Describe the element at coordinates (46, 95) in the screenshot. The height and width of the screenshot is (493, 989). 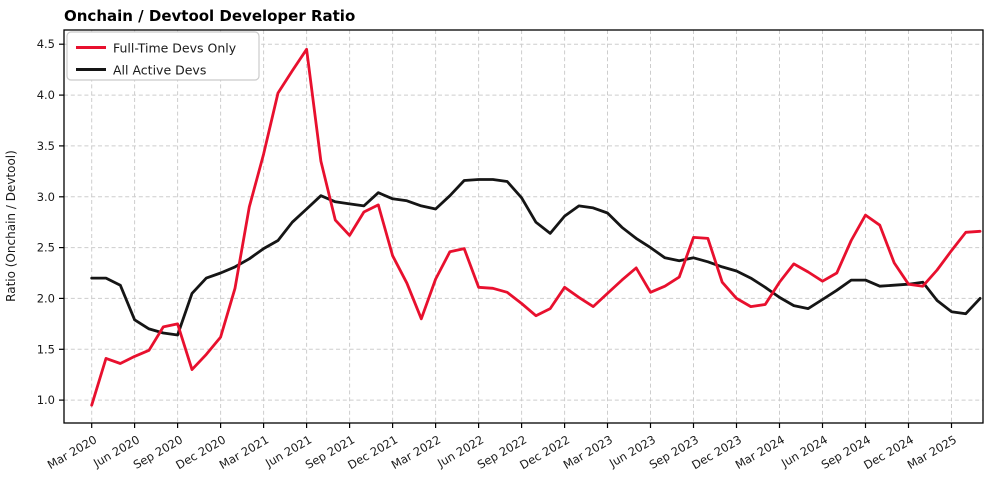
I see `y-tick-label: 4.0` at that location.